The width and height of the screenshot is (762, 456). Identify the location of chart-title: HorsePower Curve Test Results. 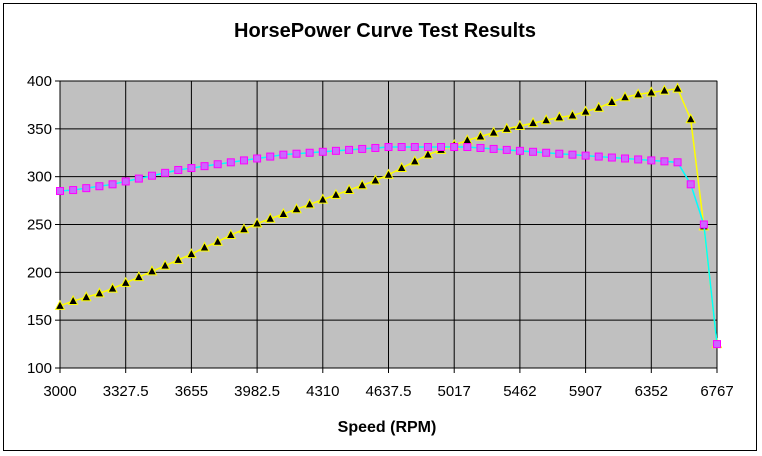
(385, 31).